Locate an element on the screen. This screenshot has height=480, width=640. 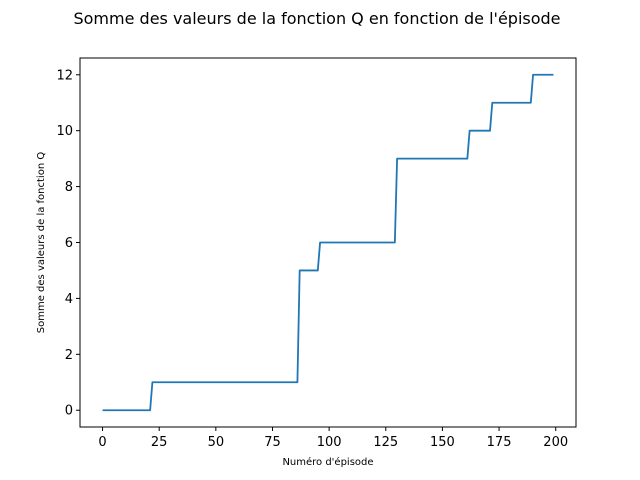
y-tick-label: 8 is located at coordinates (69, 187).